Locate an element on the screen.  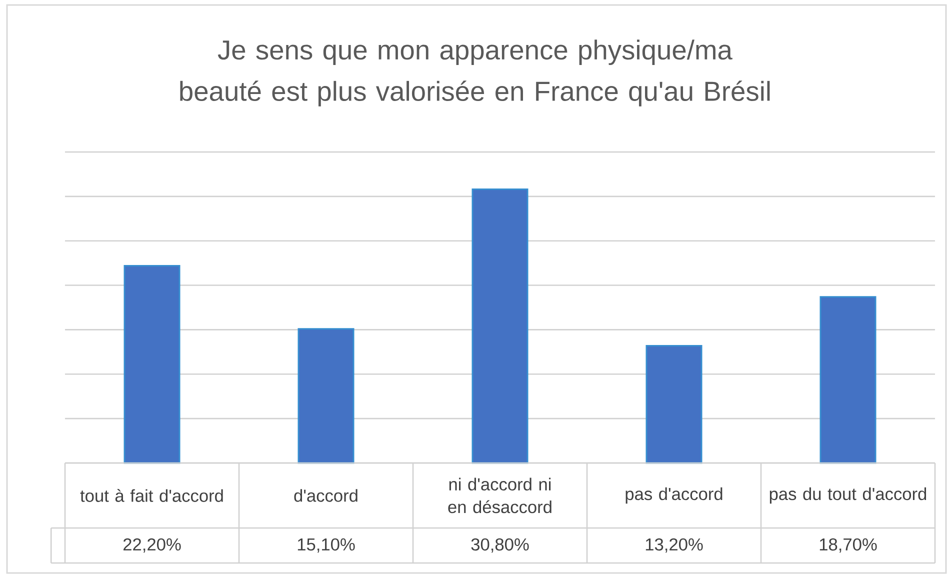
data-label: 18,70% is located at coordinates (848, 545).